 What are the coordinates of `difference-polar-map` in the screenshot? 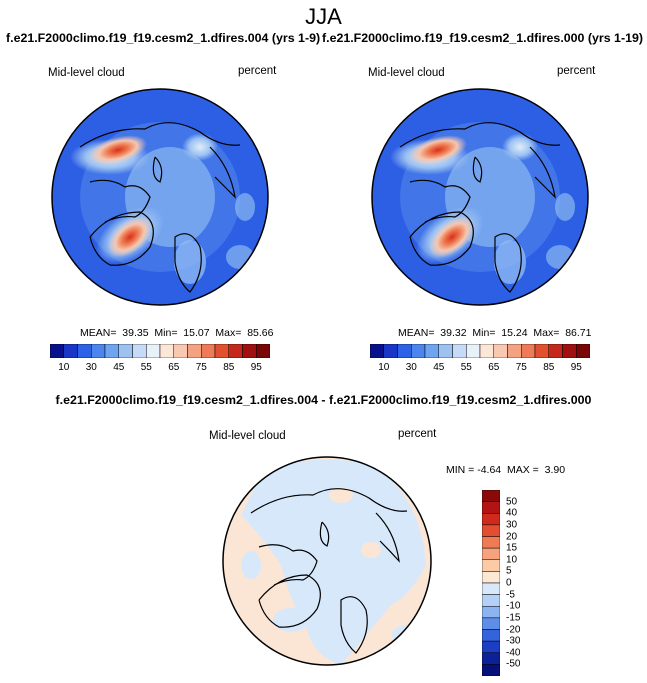 It's located at (327, 561).